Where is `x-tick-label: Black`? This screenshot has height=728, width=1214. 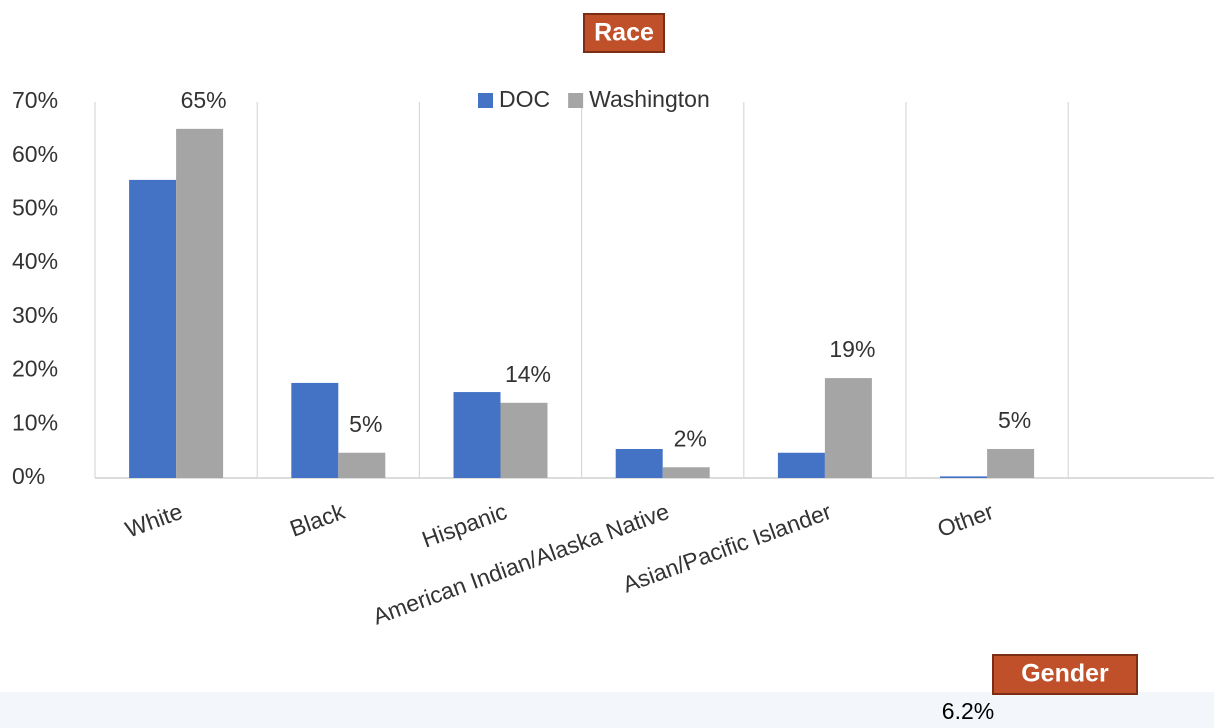 x-tick-label: Black is located at coordinates (317, 520).